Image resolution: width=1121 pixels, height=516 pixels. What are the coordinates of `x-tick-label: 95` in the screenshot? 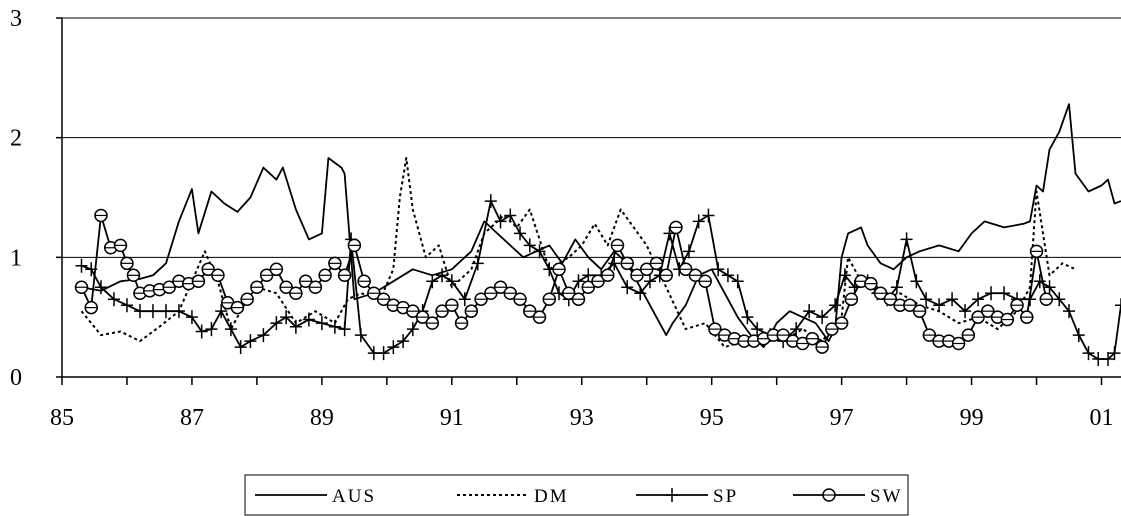 It's located at (712, 418).